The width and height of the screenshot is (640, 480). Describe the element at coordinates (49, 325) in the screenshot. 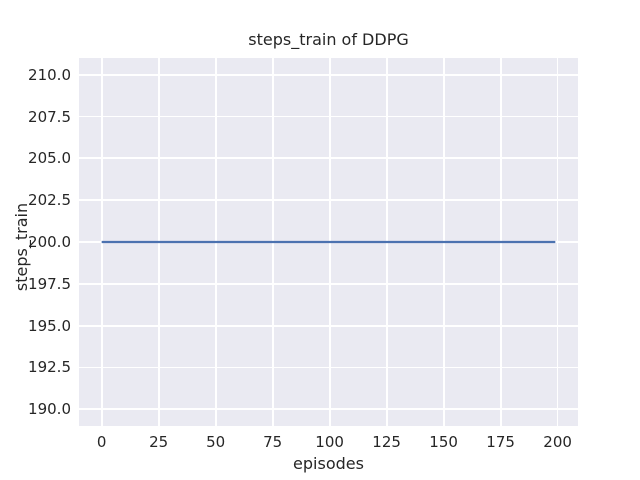

I see `y-tick-label: 195.0` at that location.